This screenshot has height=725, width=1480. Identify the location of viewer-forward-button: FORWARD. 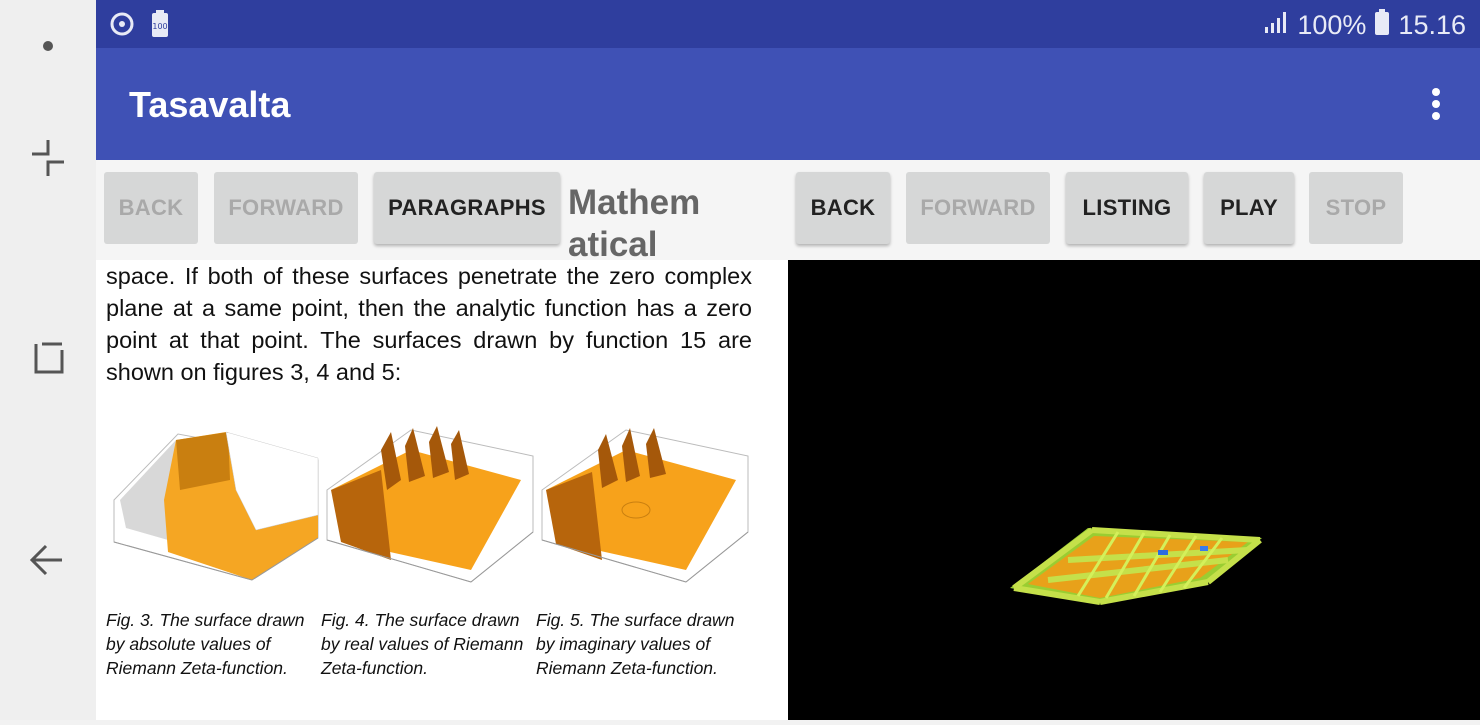
(978, 208).